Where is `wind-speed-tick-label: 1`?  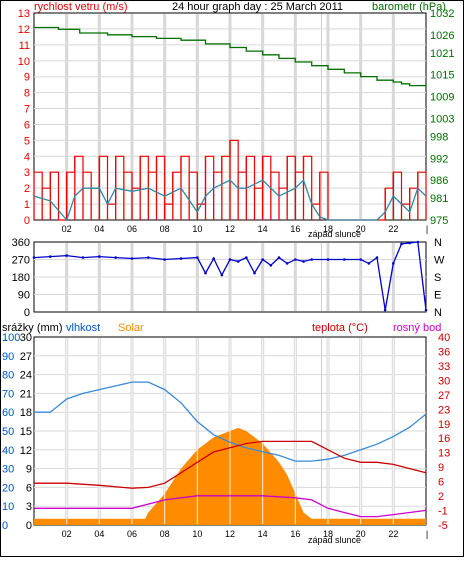 wind-speed-tick-label: 1 is located at coordinates (27, 205).